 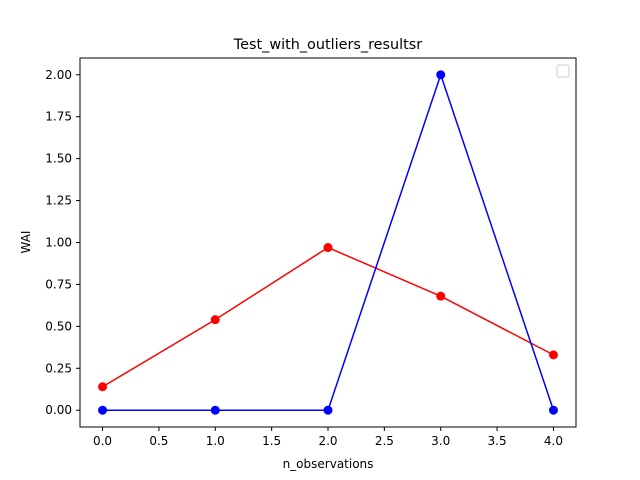 I want to click on y-tick-label: 1.25, so click(x=58, y=201).